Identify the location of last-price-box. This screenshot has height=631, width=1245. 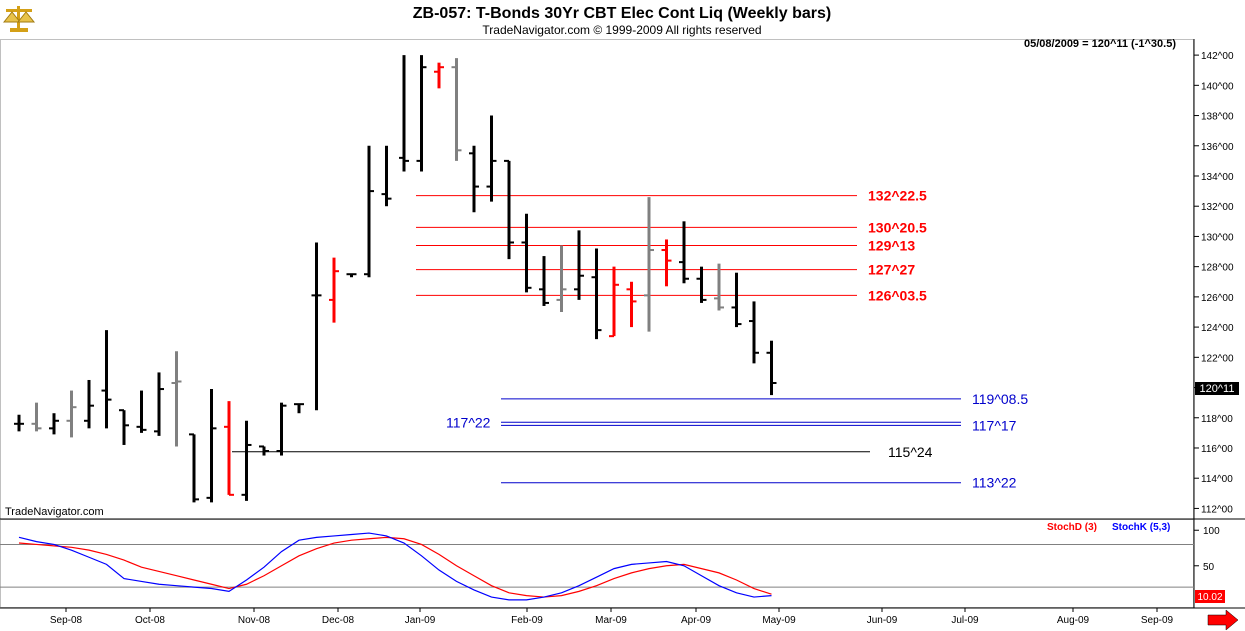
(1217, 388).